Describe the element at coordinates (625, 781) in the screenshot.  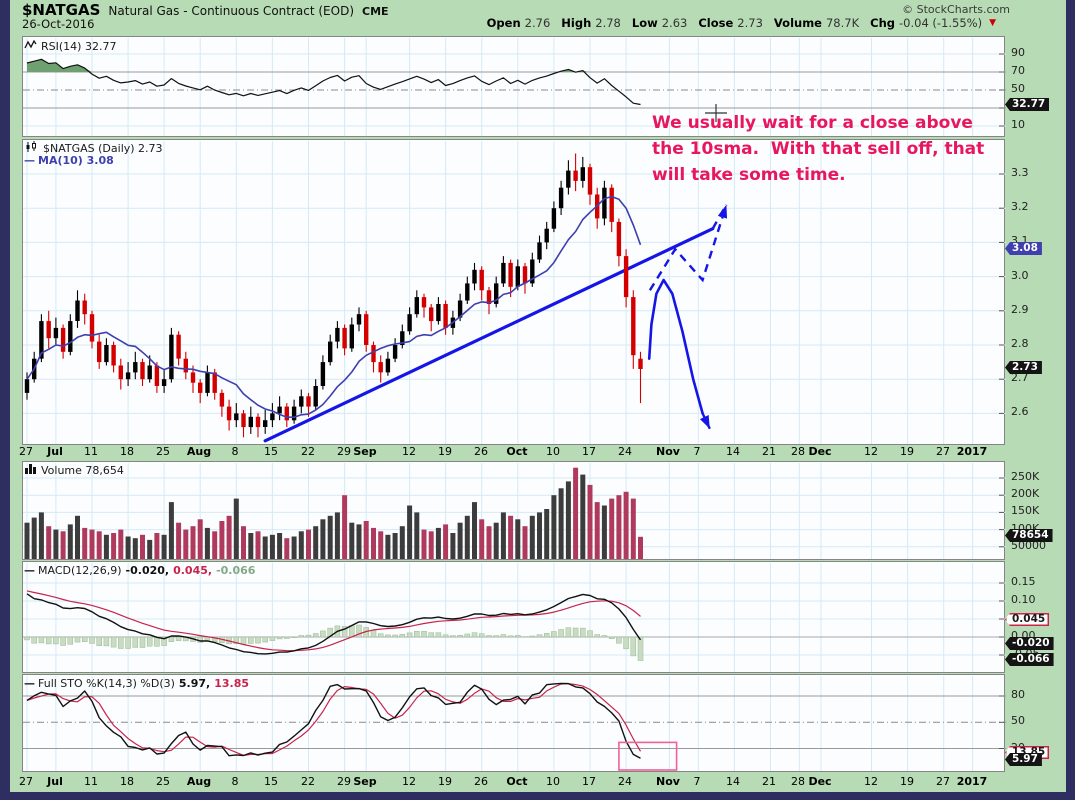
I see `x-axis-tick-label: 24` at that location.